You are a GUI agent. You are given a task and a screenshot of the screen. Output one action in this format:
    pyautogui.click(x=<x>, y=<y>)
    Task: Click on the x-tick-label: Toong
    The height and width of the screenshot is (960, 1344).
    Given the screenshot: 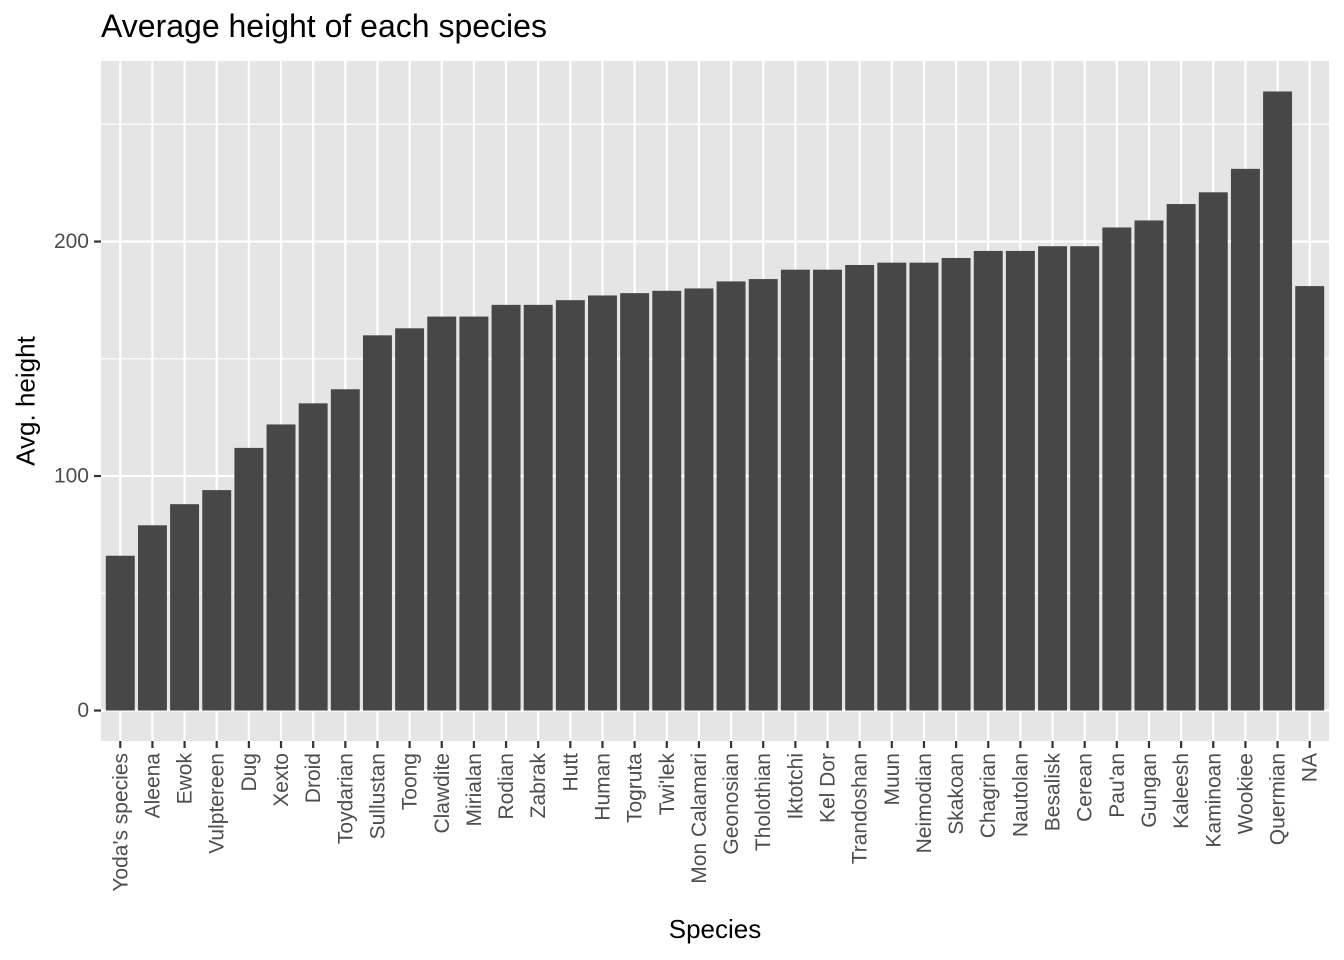 What is the action you would take?
    pyautogui.click(x=410, y=781)
    